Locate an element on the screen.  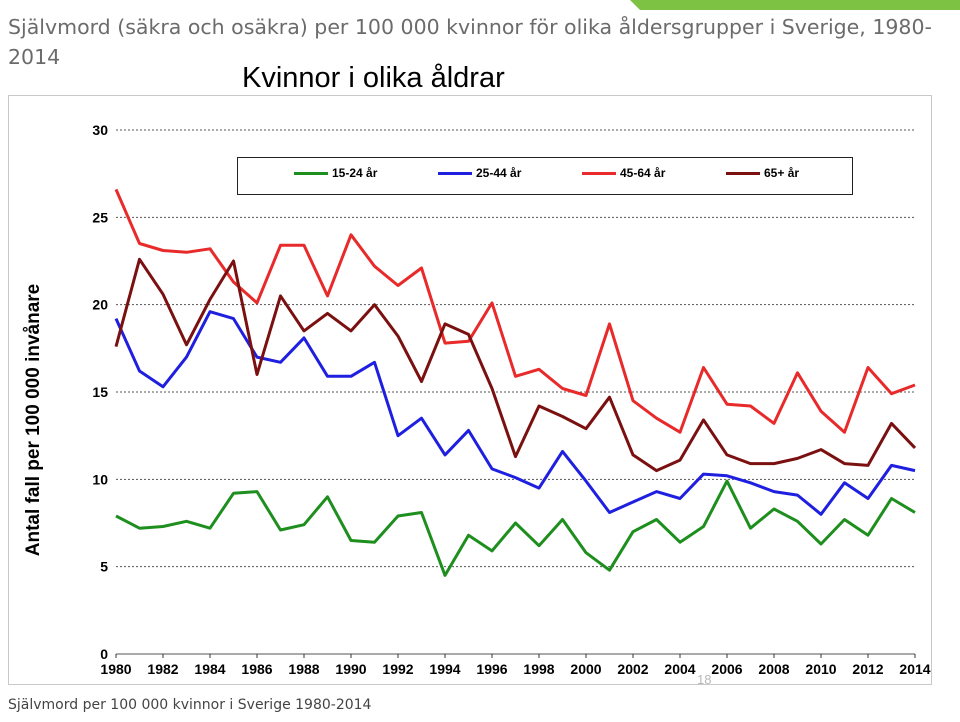
x-tick-label: 1984 is located at coordinates (209, 669).